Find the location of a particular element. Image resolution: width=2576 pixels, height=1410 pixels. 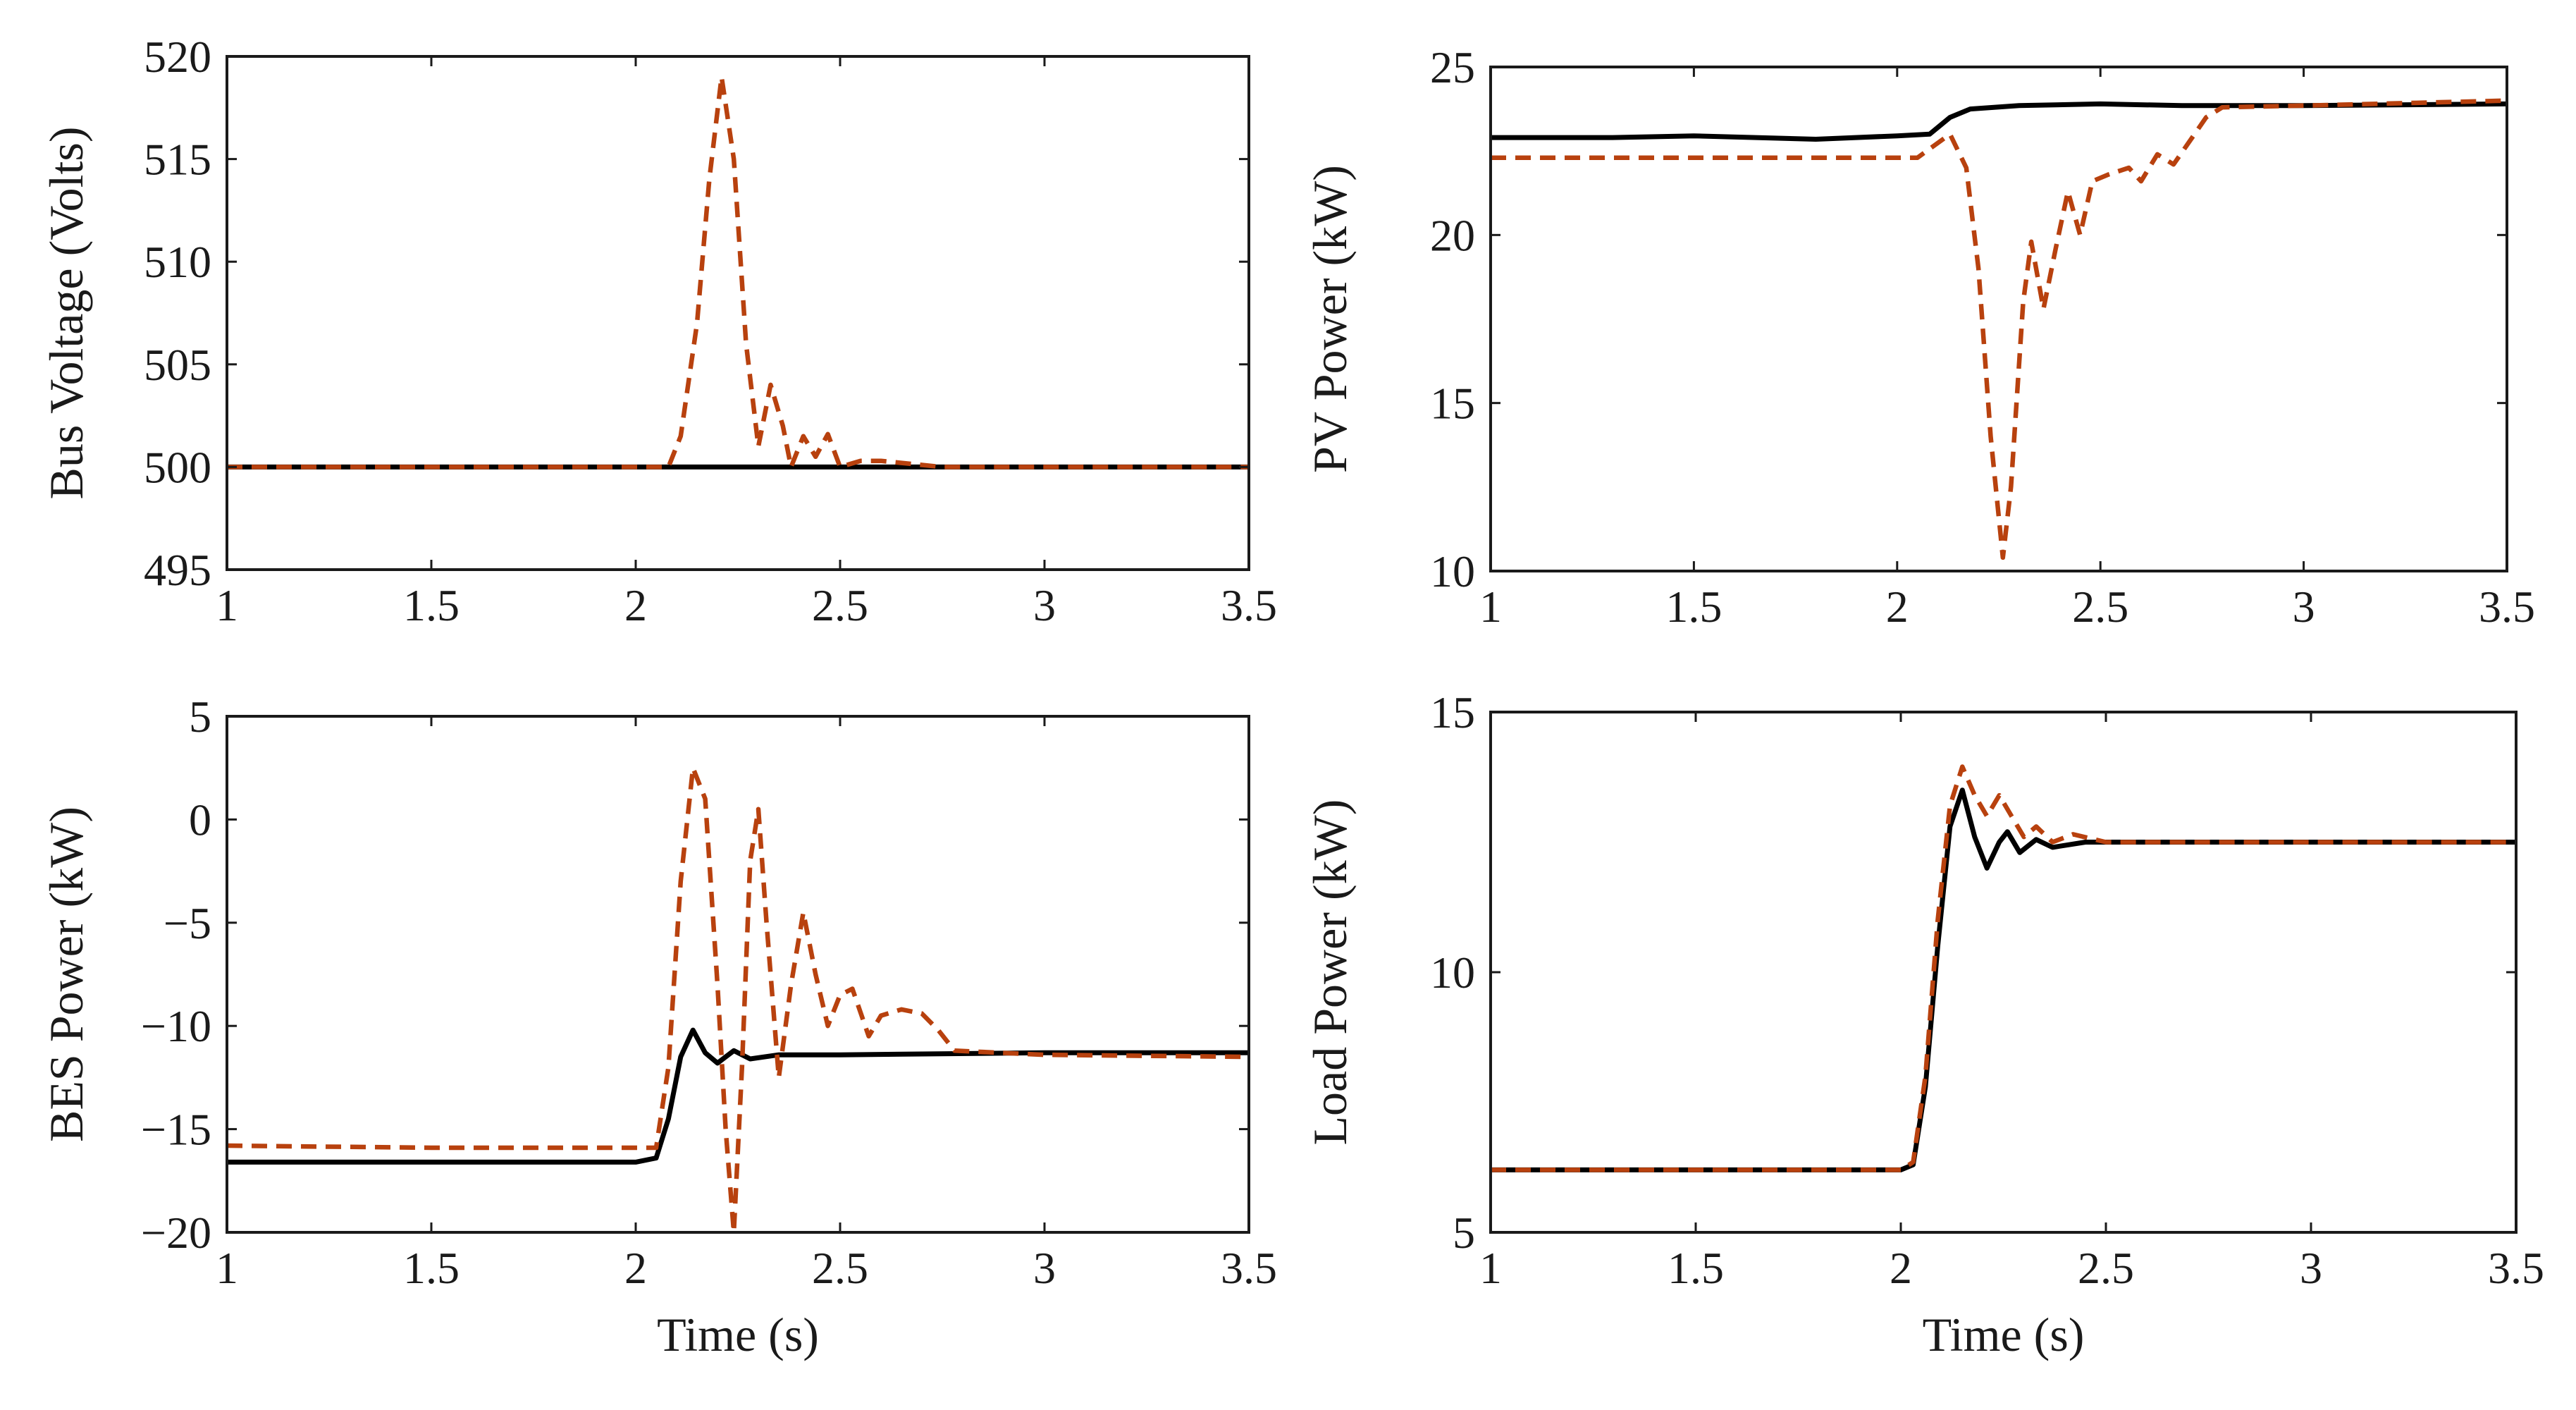

y-axis-label: BES Power (kW) is located at coordinates (66, 974).